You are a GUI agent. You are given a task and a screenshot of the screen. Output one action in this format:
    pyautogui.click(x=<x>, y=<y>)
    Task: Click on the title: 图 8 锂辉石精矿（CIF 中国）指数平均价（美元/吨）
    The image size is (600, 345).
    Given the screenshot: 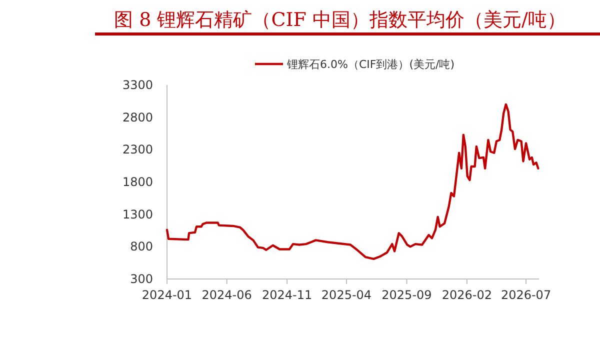 What is the action you would take?
    pyautogui.click(x=340, y=20)
    